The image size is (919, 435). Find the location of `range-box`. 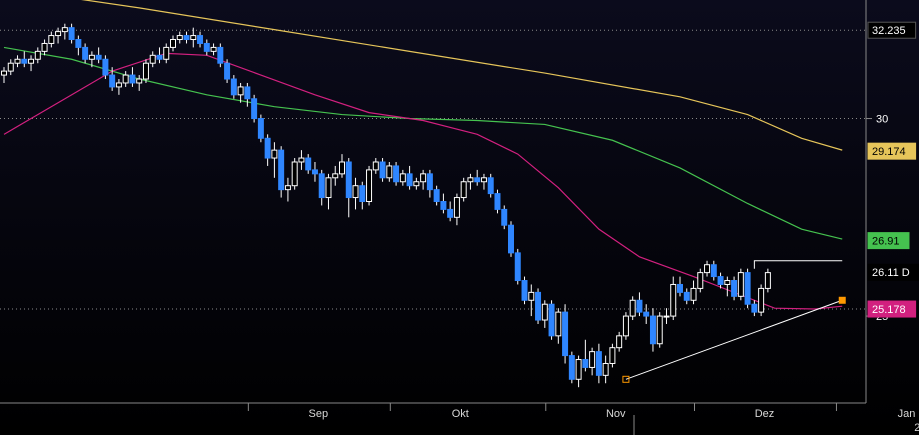

range-box is located at coordinates (798, 264).